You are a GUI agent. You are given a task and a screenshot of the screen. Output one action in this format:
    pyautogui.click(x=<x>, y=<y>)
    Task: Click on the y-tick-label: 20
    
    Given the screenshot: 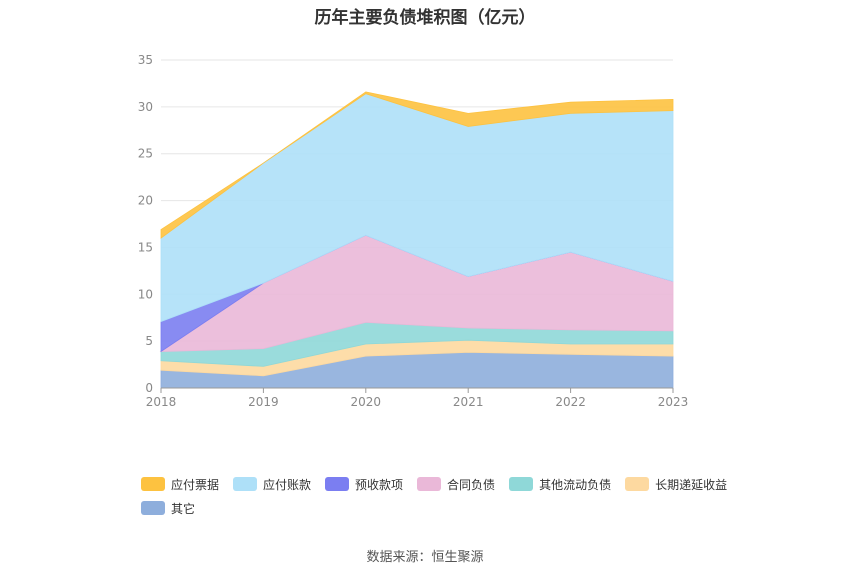 What is the action you would take?
    pyautogui.click(x=145, y=201)
    